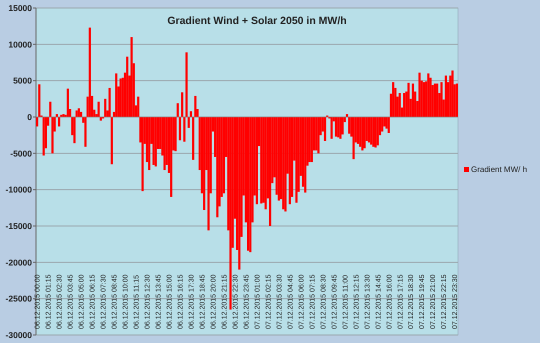 The width and height of the screenshot is (540, 343). Describe the element at coordinates (20, 7) in the screenshot. I see `y-tick-label: 15000` at that location.